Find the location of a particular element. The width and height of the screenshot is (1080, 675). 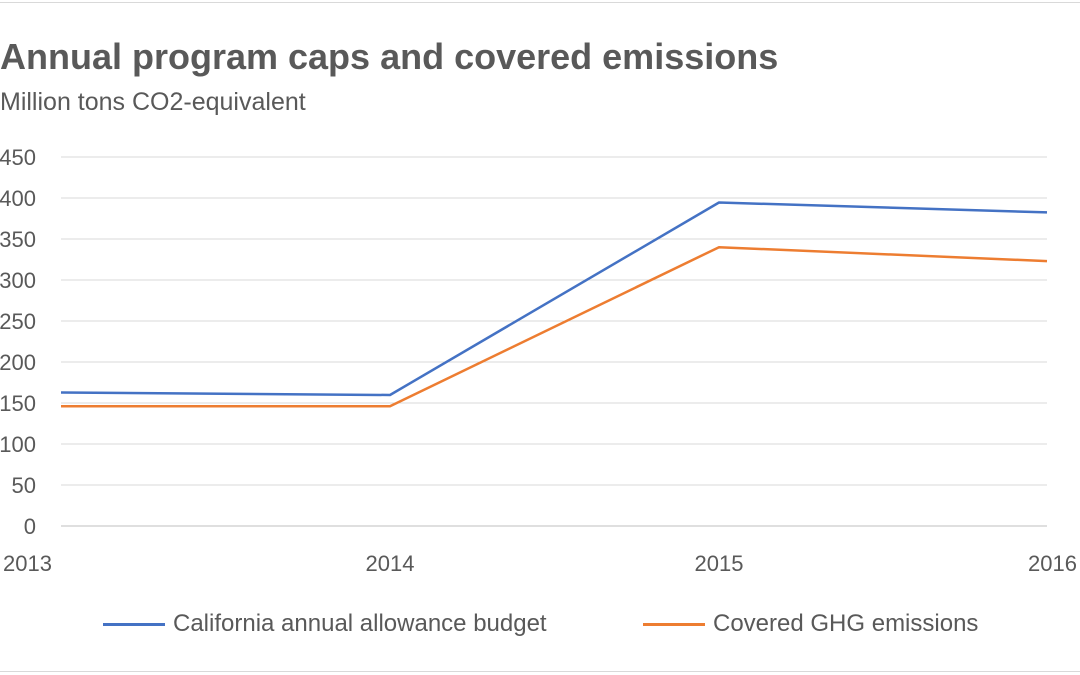

x-tick-label: 2014 is located at coordinates (390, 563).